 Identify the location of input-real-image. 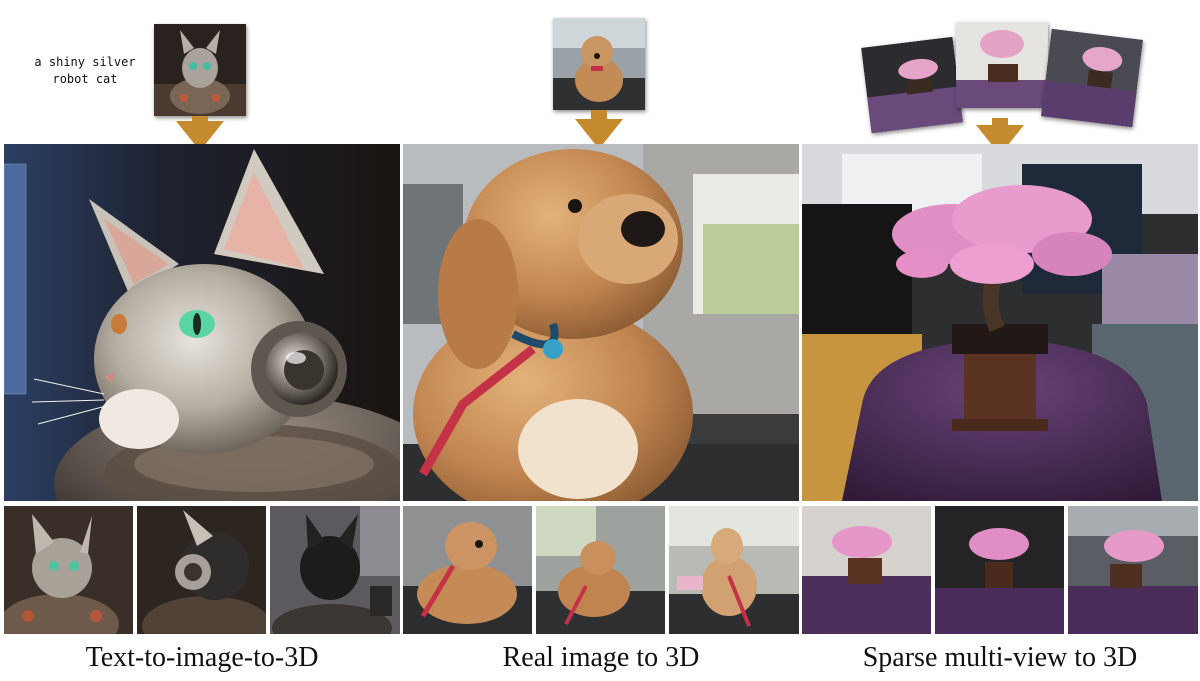
(599, 64).